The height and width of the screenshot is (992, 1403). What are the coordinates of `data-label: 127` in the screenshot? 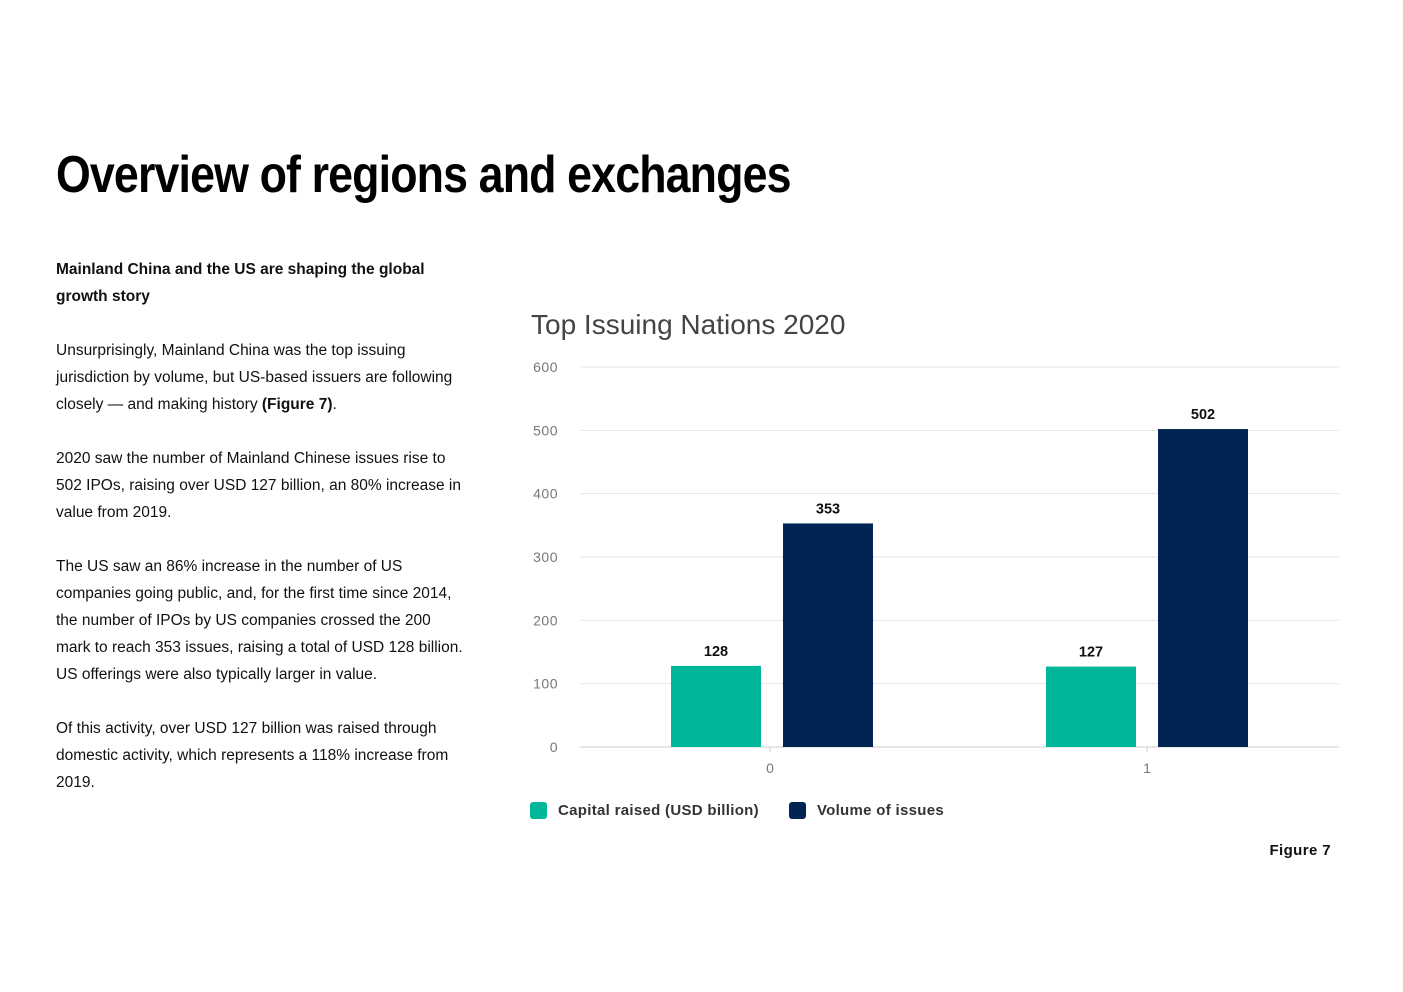 It's located at (1091, 653).